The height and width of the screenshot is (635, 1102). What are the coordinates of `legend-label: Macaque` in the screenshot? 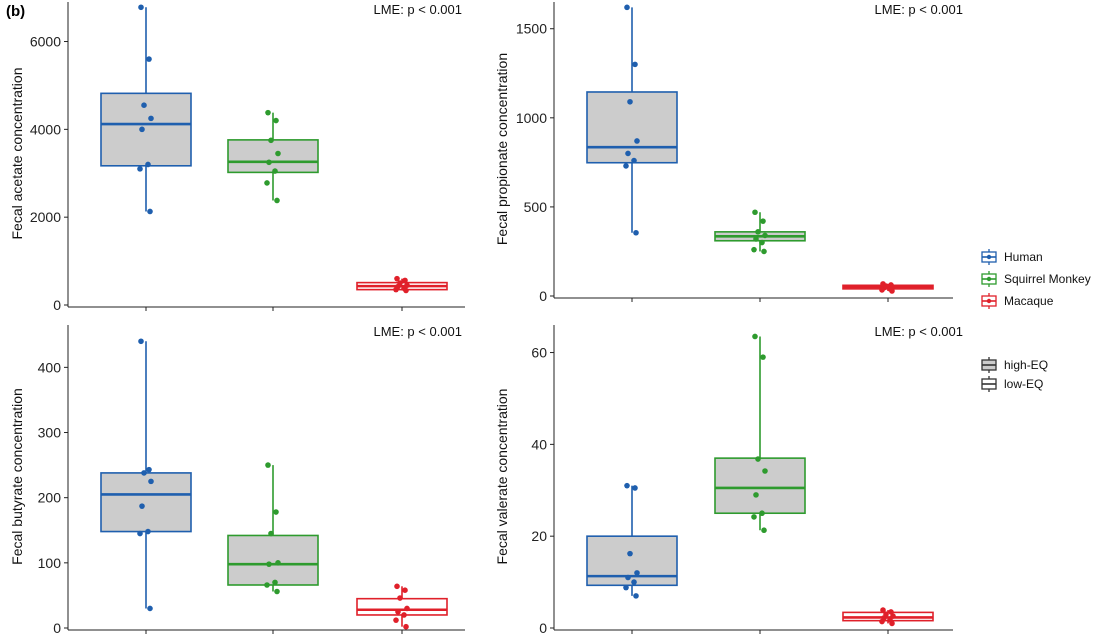 It's located at (1029, 301).